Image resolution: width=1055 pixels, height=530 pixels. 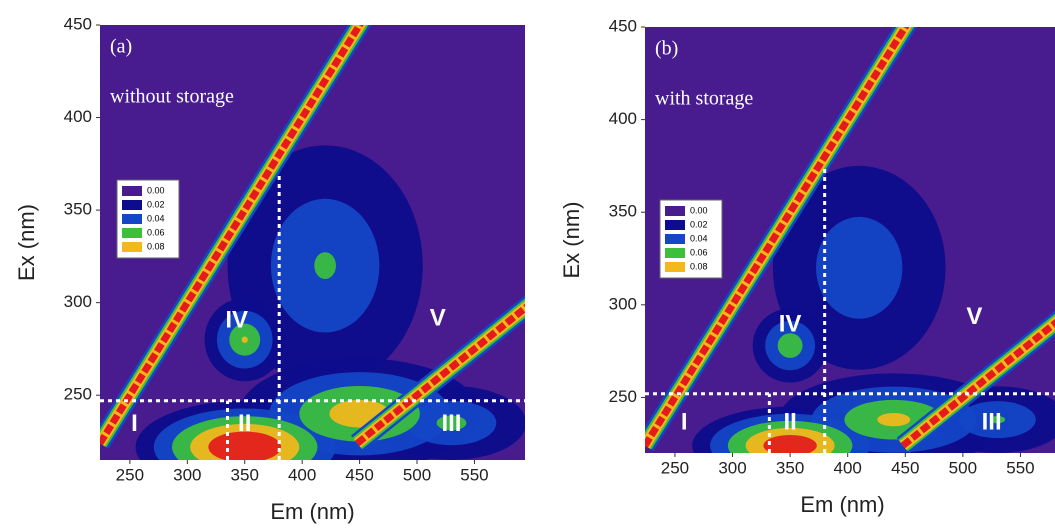 What do you see at coordinates (172, 97) in the screenshot?
I see `subtitle: without storage` at bounding box center [172, 97].